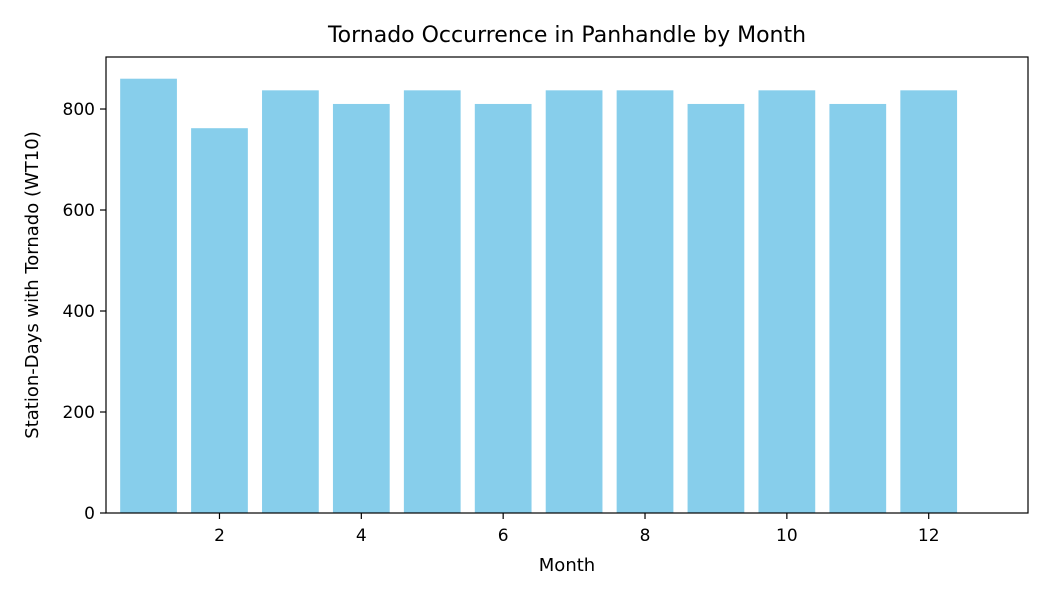  I want to click on y-tick-label-800: 800, so click(79, 110).